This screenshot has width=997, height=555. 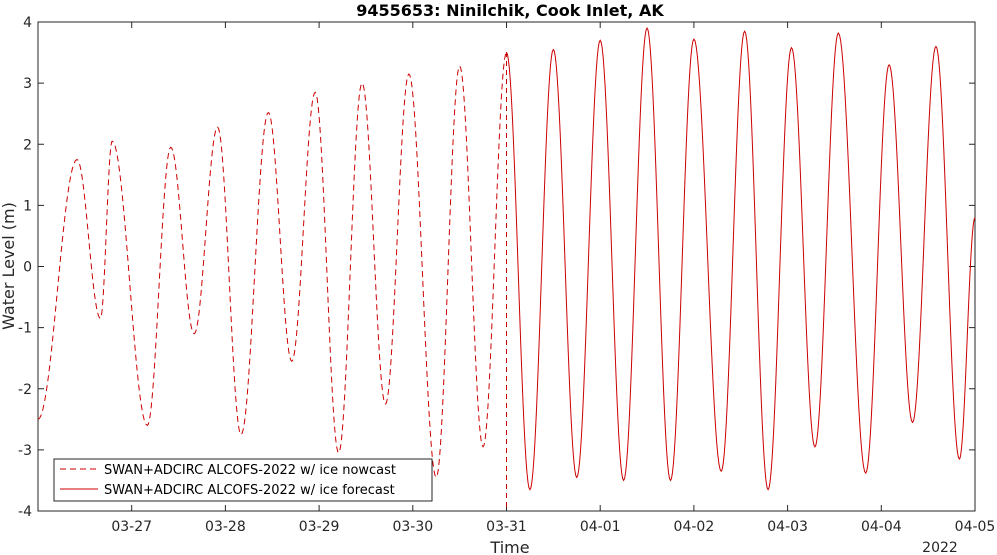 I want to click on x-tick-label: 04-01, so click(x=600, y=527).